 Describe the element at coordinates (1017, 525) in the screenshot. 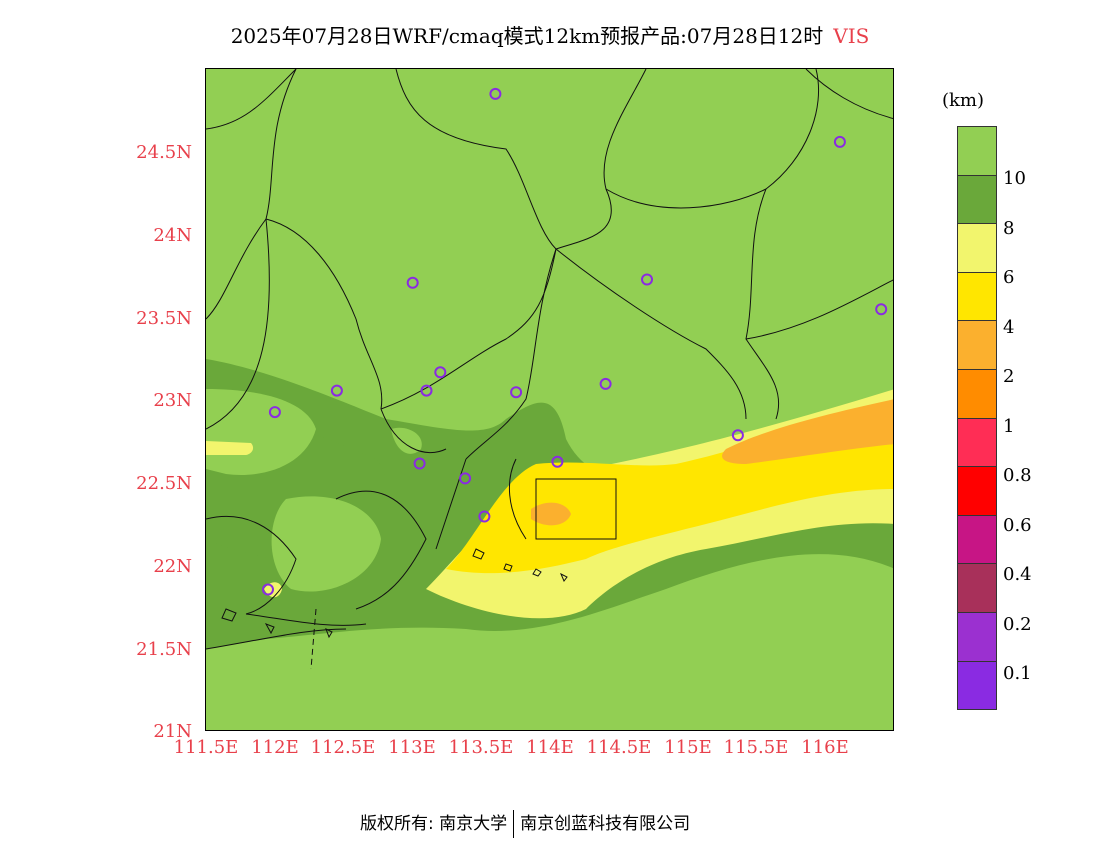

I see `colorbar-label-0.6: 0.6` at that location.